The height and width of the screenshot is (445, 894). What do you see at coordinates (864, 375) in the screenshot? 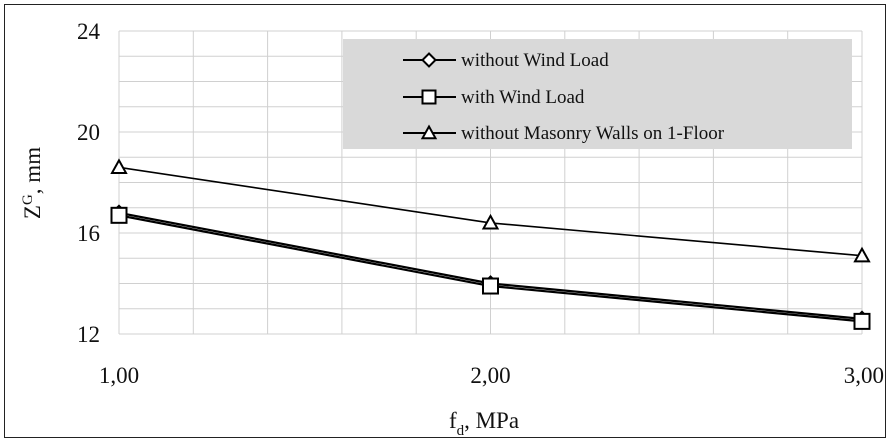
I see `x-tick-label: 3,00` at bounding box center [864, 375].